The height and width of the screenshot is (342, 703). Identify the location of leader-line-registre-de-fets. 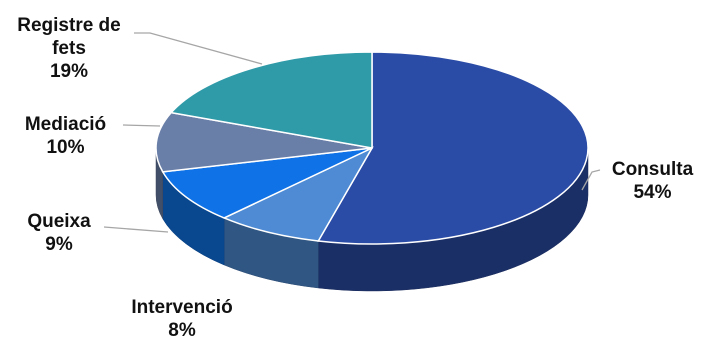
(198, 48).